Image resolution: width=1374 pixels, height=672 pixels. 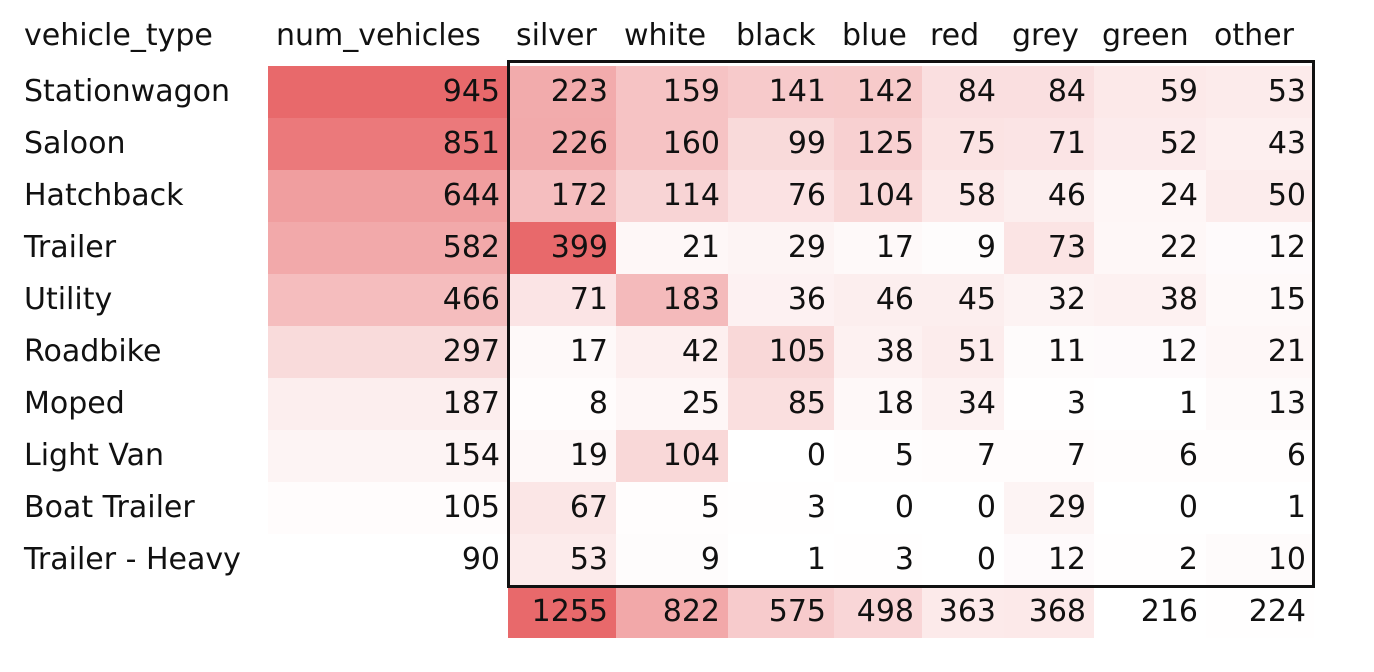 I want to click on header-green: green, so click(x=1145, y=35).